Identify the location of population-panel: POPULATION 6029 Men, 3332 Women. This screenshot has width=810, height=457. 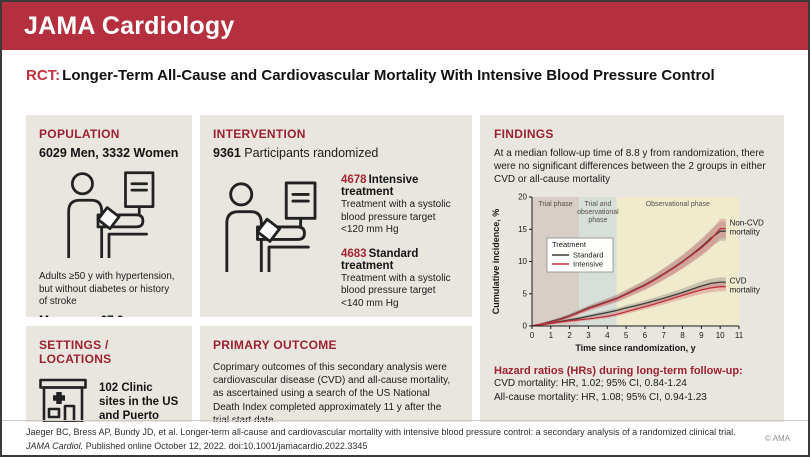
(109, 216).